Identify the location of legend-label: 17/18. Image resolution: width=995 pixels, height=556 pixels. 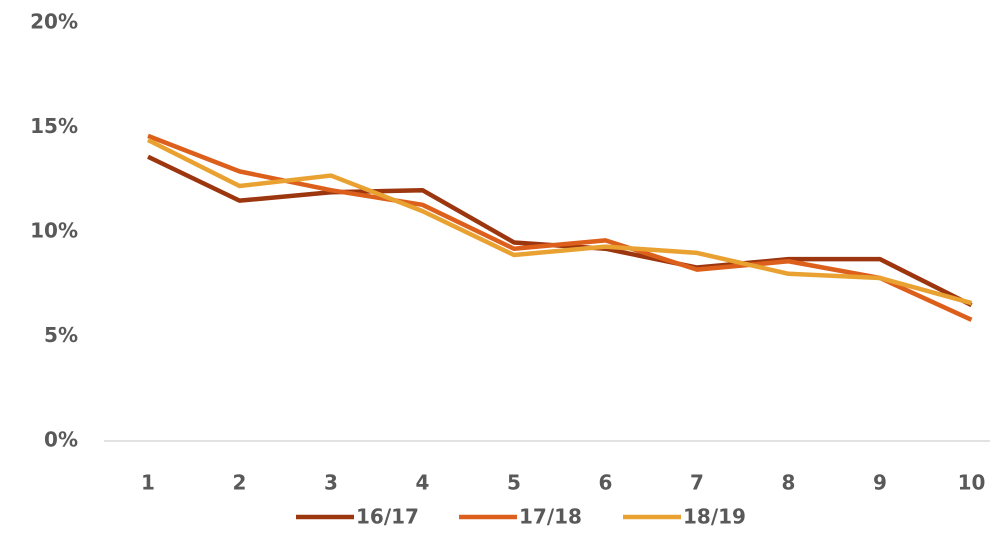
(550, 517).